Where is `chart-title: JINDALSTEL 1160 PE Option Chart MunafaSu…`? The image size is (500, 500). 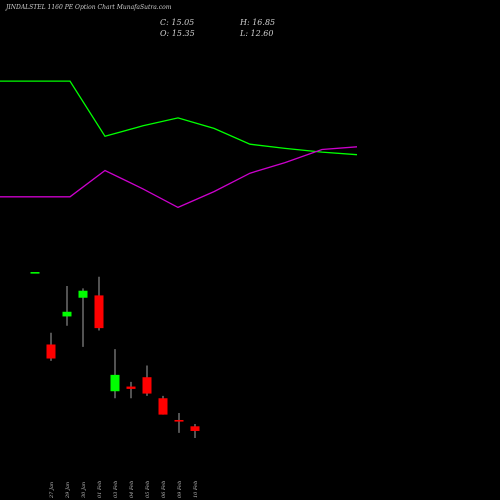
chart-title: JINDALSTEL 1160 PE Option Chart MunafaSu… is located at coordinates (89, 7).